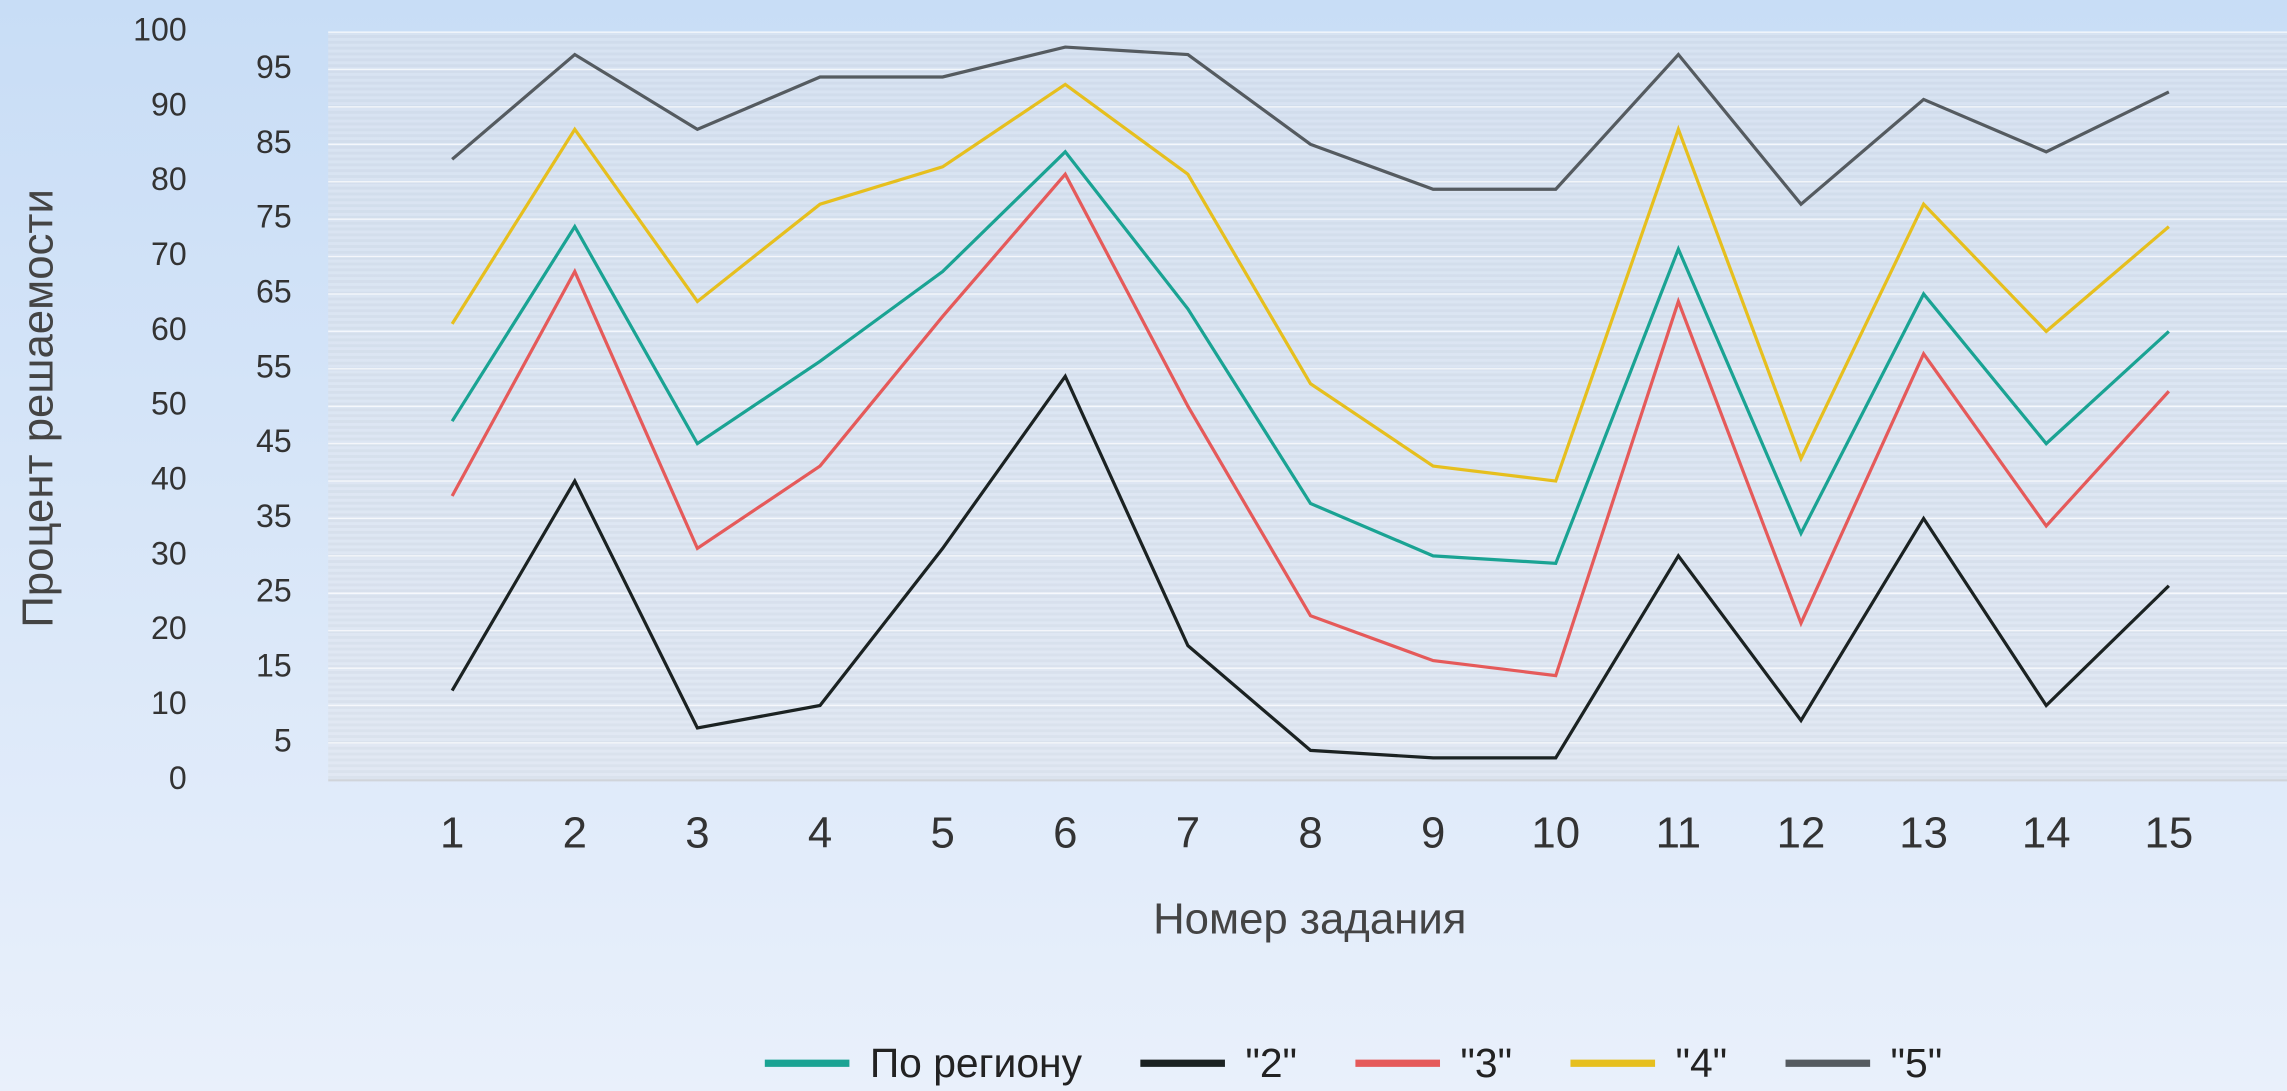 The height and width of the screenshot is (1091, 2287). What do you see at coordinates (1917, 1063) in the screenshot?
I see `legend-label: "5"` at bounding box center [1917, 1063].